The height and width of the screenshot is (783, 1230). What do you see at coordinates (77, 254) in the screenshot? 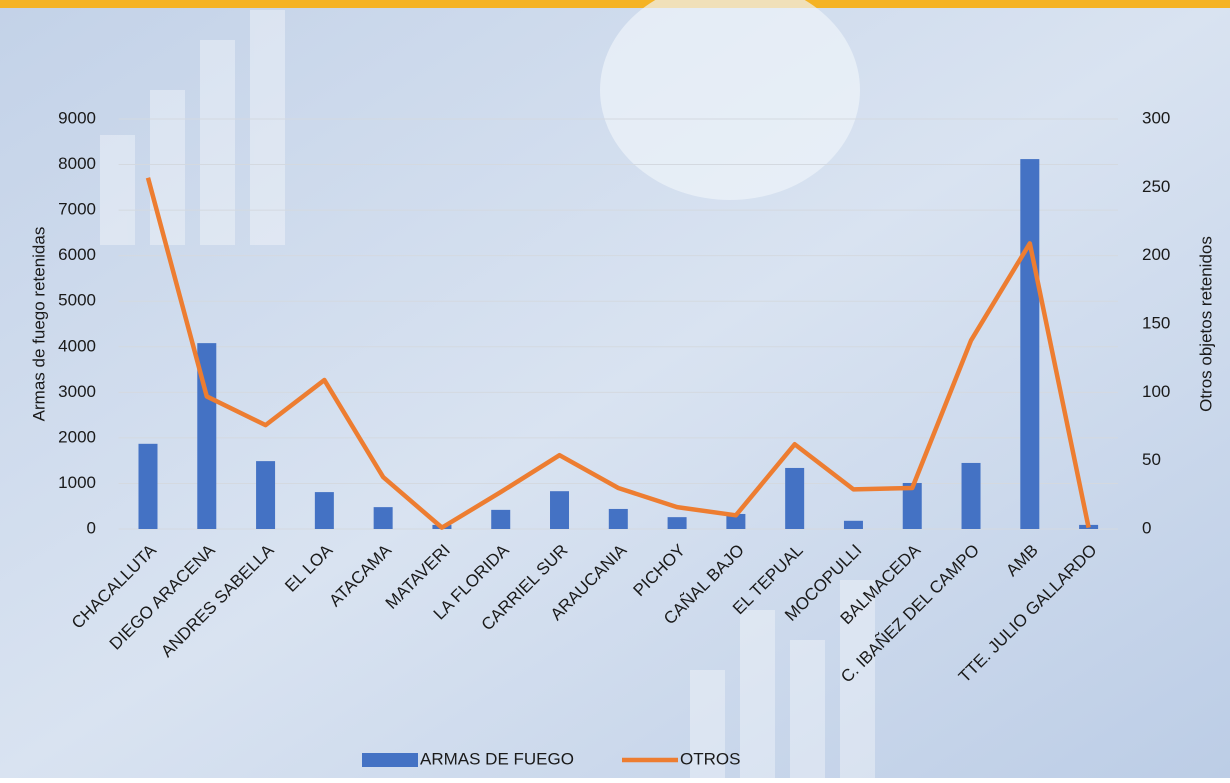
I see `y-tick-label: 6000` at bounding box center [77, 254].